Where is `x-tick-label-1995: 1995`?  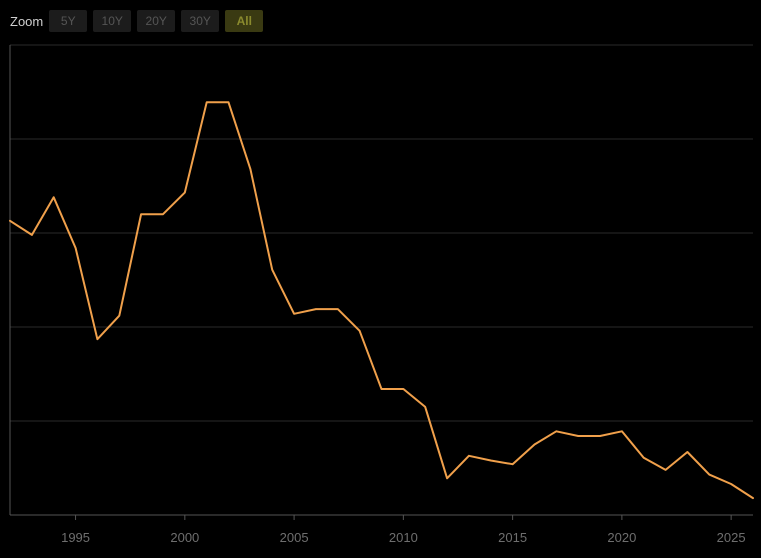 x-tick-label-1995: 1995 is located at coordinates (75, 537).